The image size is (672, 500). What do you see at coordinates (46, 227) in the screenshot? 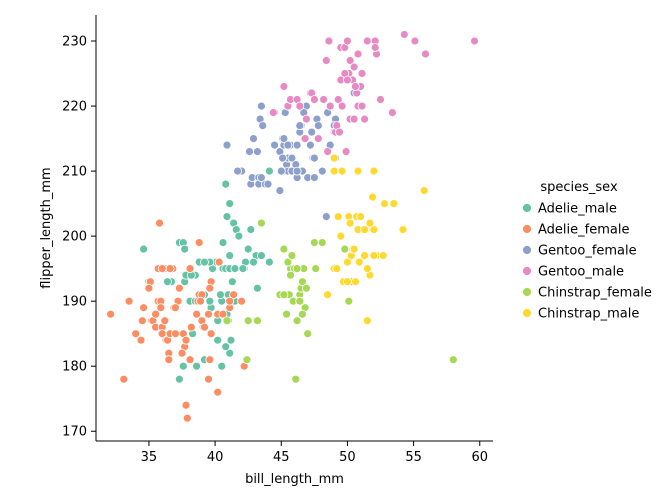
I see `y-axis-label: flipper_length_mm` at bounding box center [46, 227].